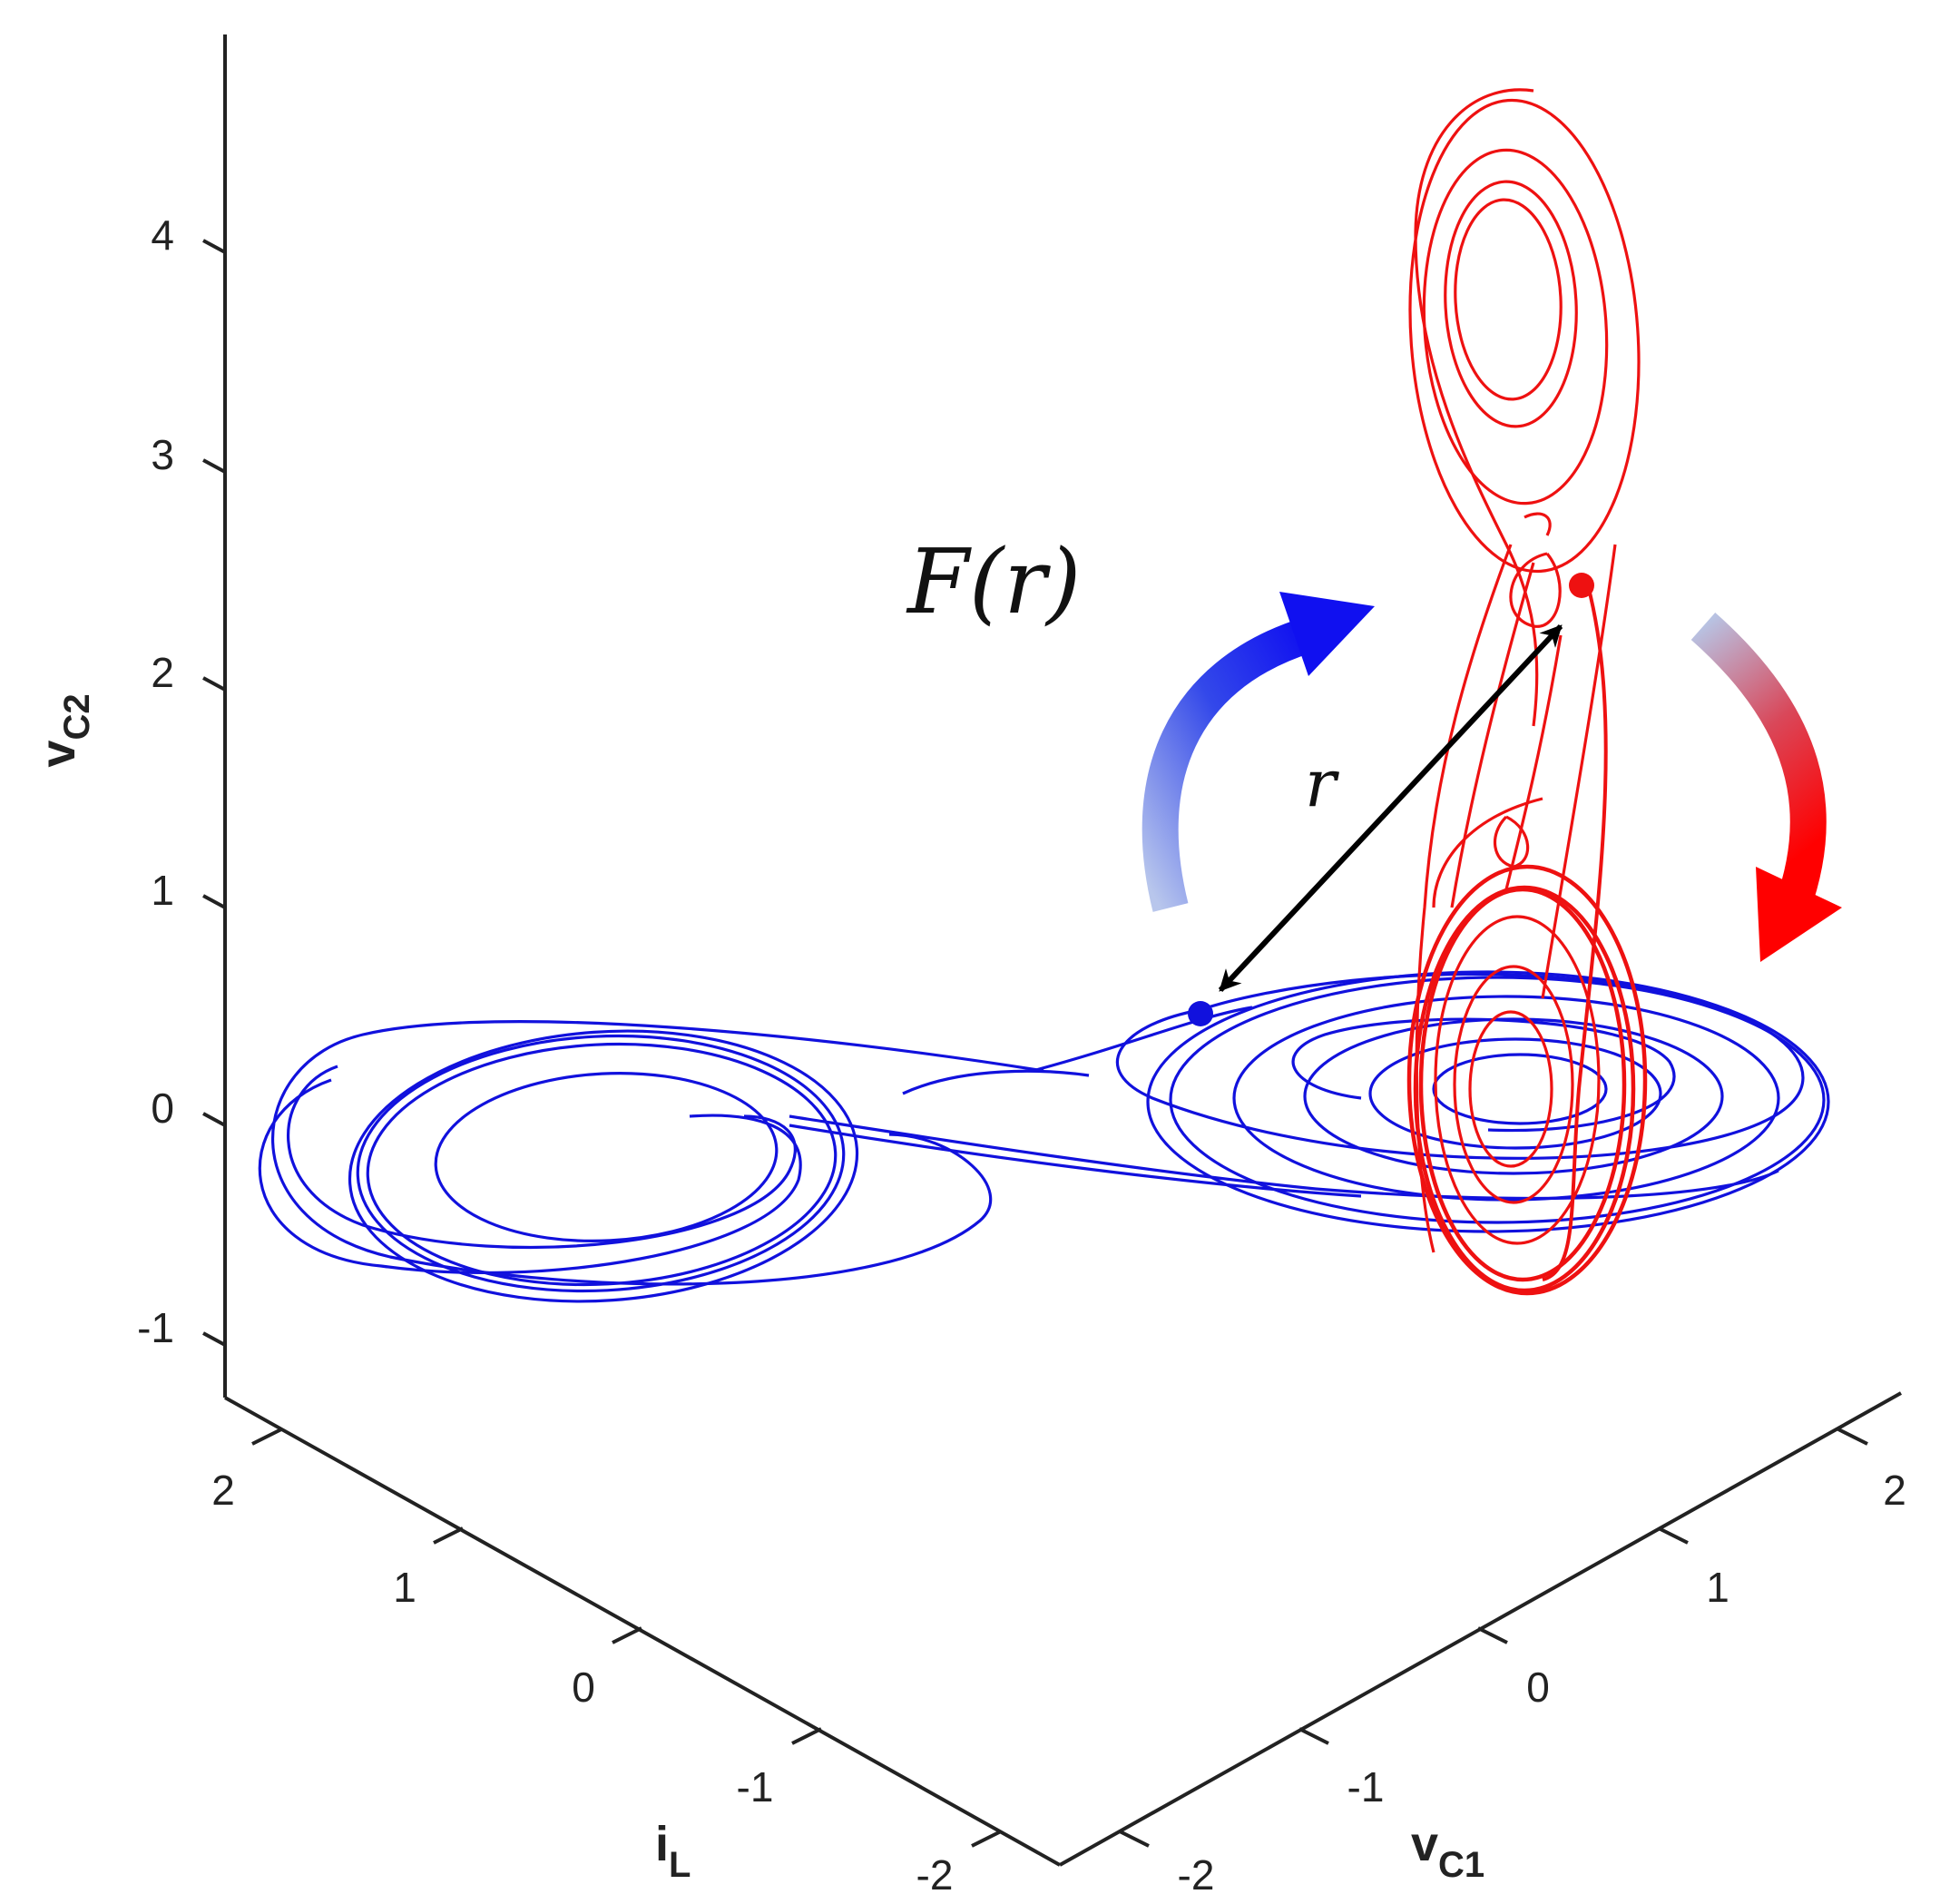  Describe the element at coordinates (1391, 808) in the screenshot. I see `distance-arrow` at that location.